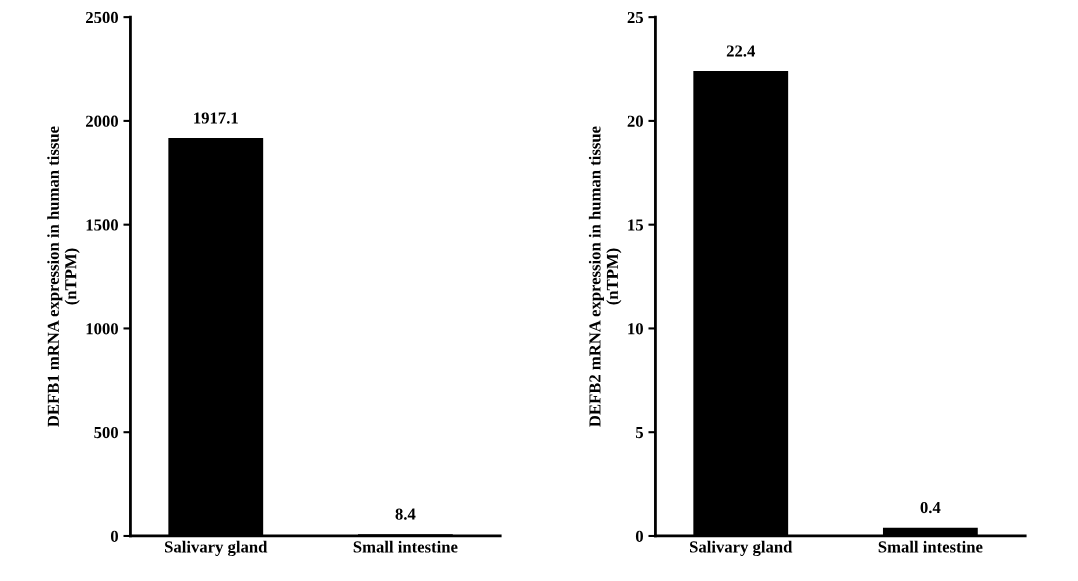 This screenshot has width=1078, height=581. Describe the element at coordinates (635, 121) in the screenshot. I see `y-tick-label: 20` at that location.